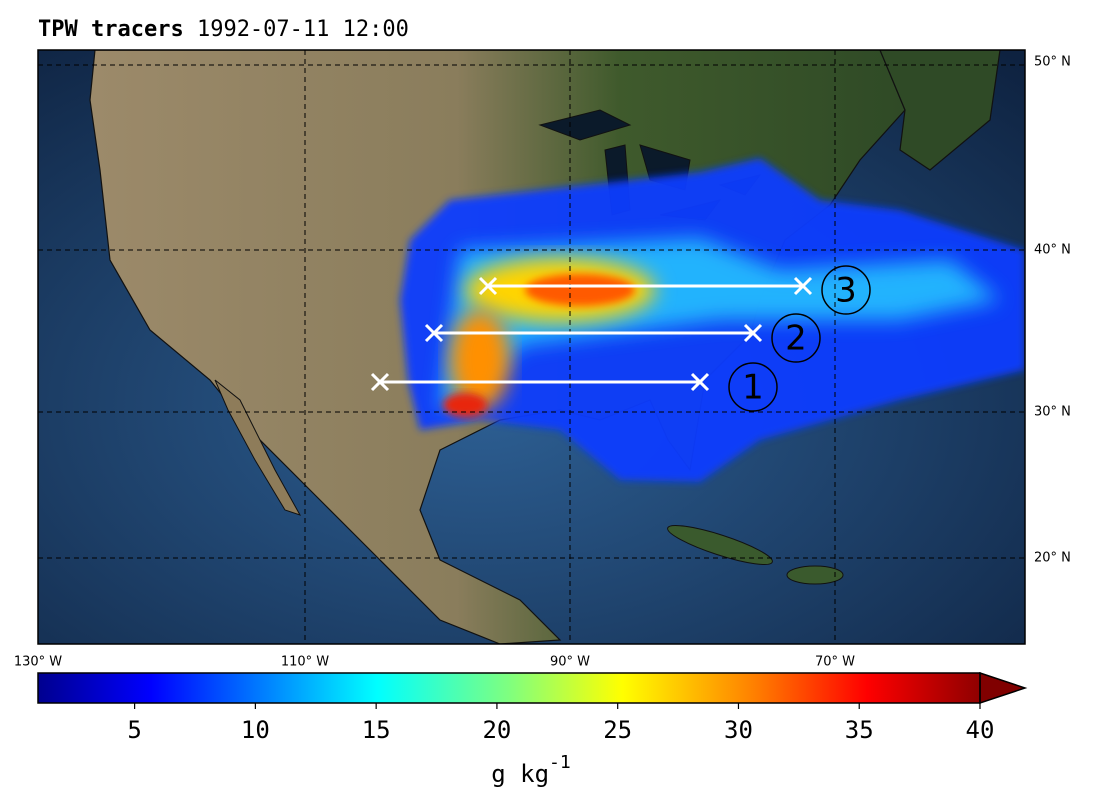 The image size is (1093, 808). I want to click on hispaniola, so click(815, 575).